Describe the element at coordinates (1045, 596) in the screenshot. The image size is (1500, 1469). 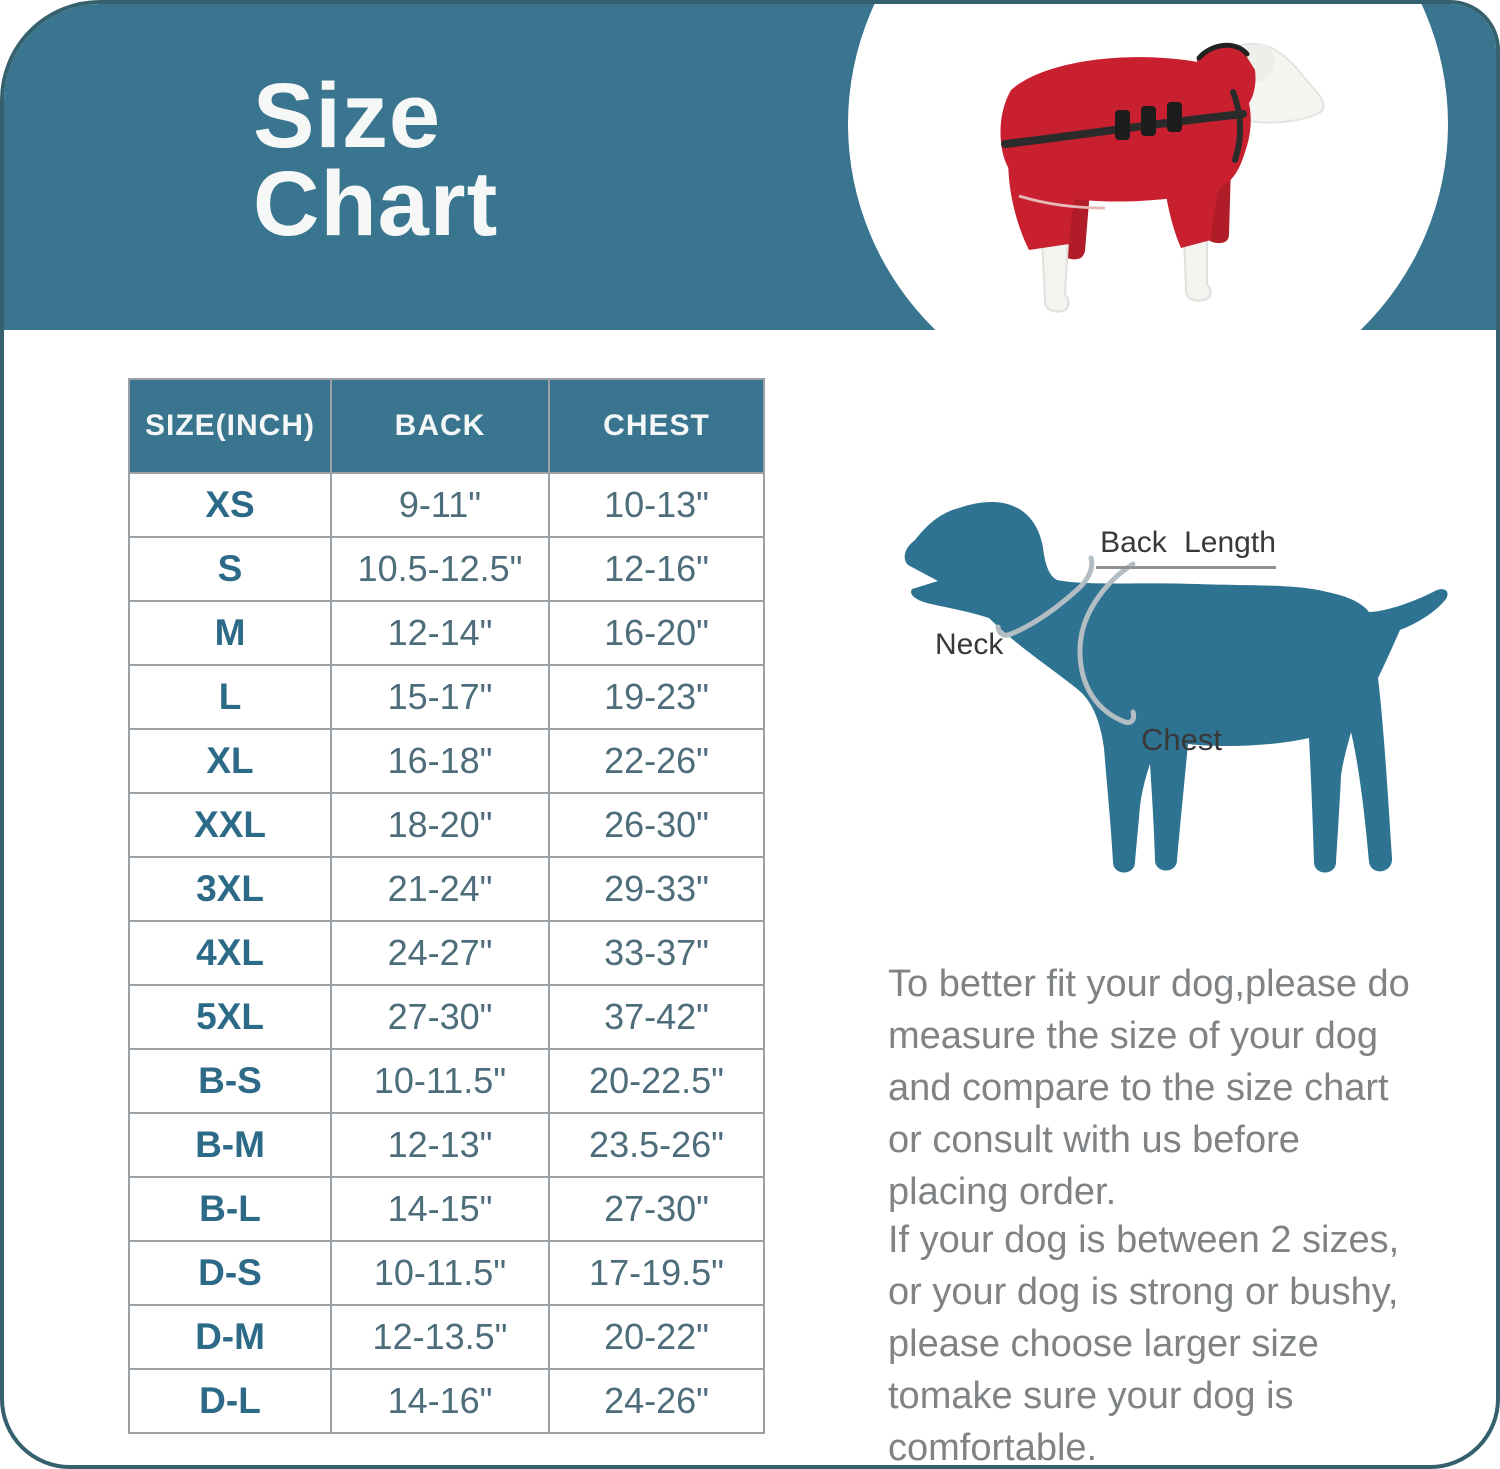
I see `neck-measure-line` at that location.